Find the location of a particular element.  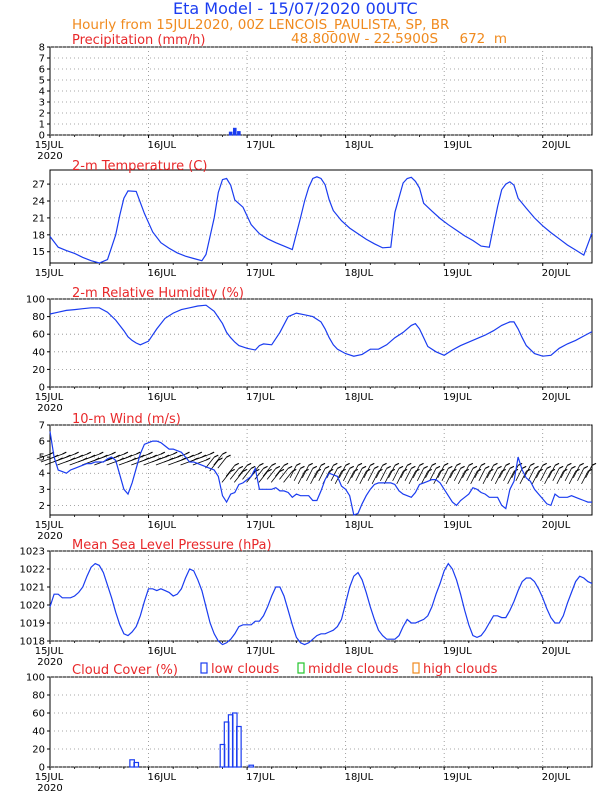

x-tick-label: 18JUL is located at coordinates (359, 777).